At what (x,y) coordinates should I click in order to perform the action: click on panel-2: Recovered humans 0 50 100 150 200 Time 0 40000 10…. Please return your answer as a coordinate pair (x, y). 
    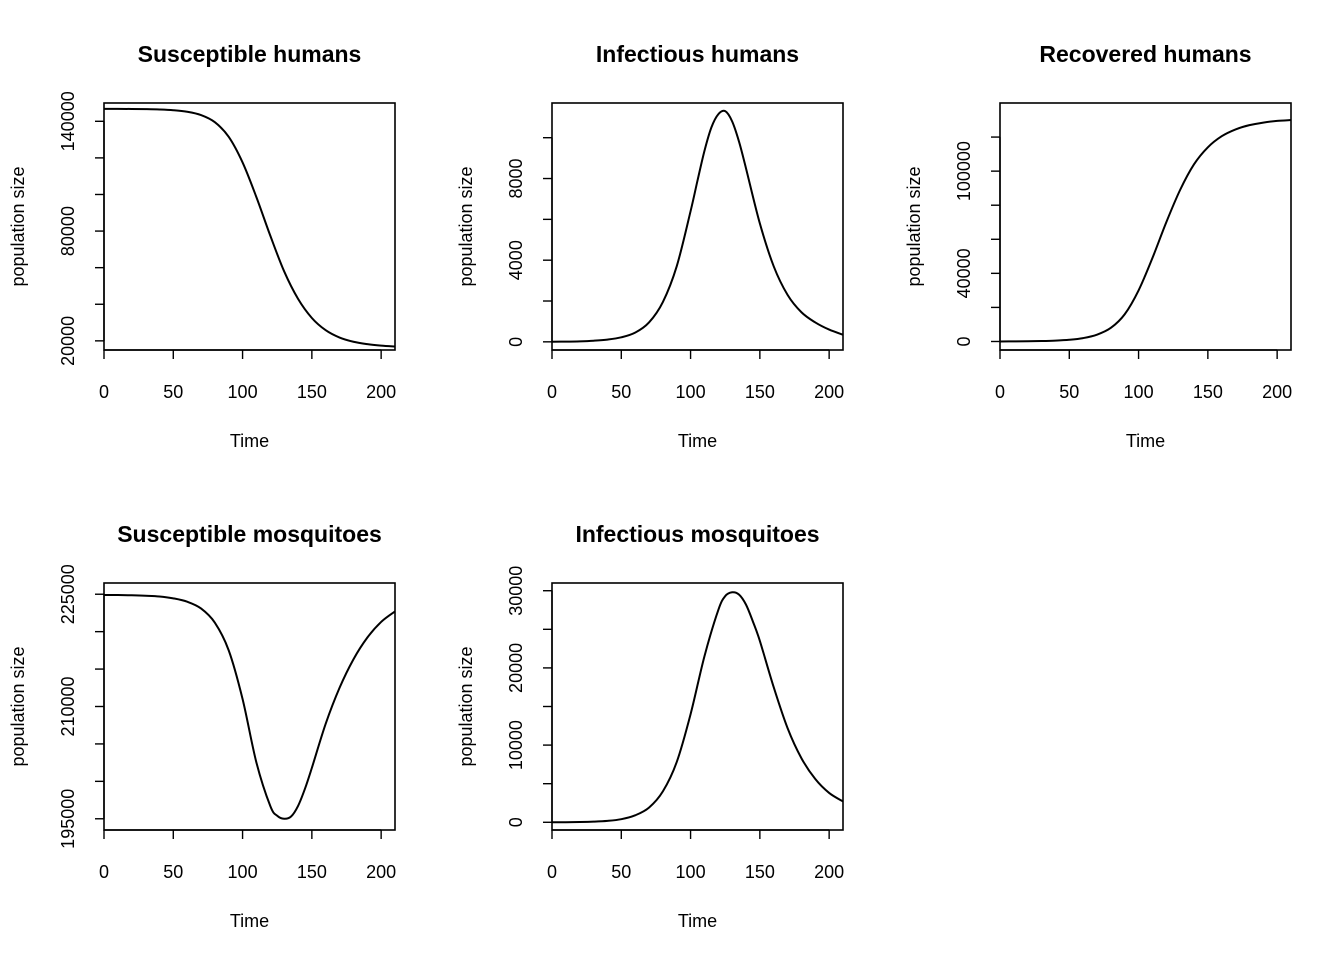
    Looking at the image, I should click on (1098, 246).